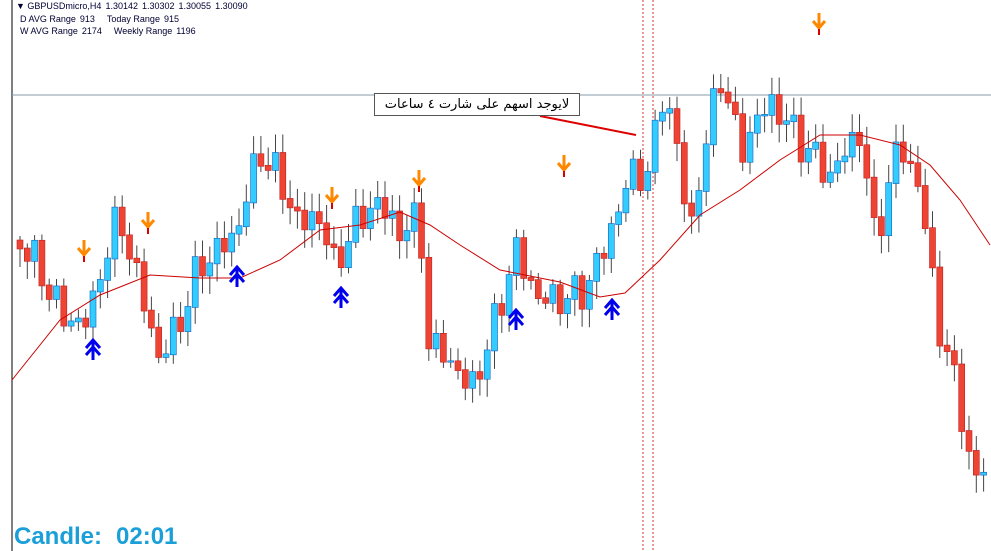  What do you see at coordinates (101, 19) in the screenshot?
I see `stats-line: D AVG Range 913 Today Range 915` at bounding box center [101, 19].